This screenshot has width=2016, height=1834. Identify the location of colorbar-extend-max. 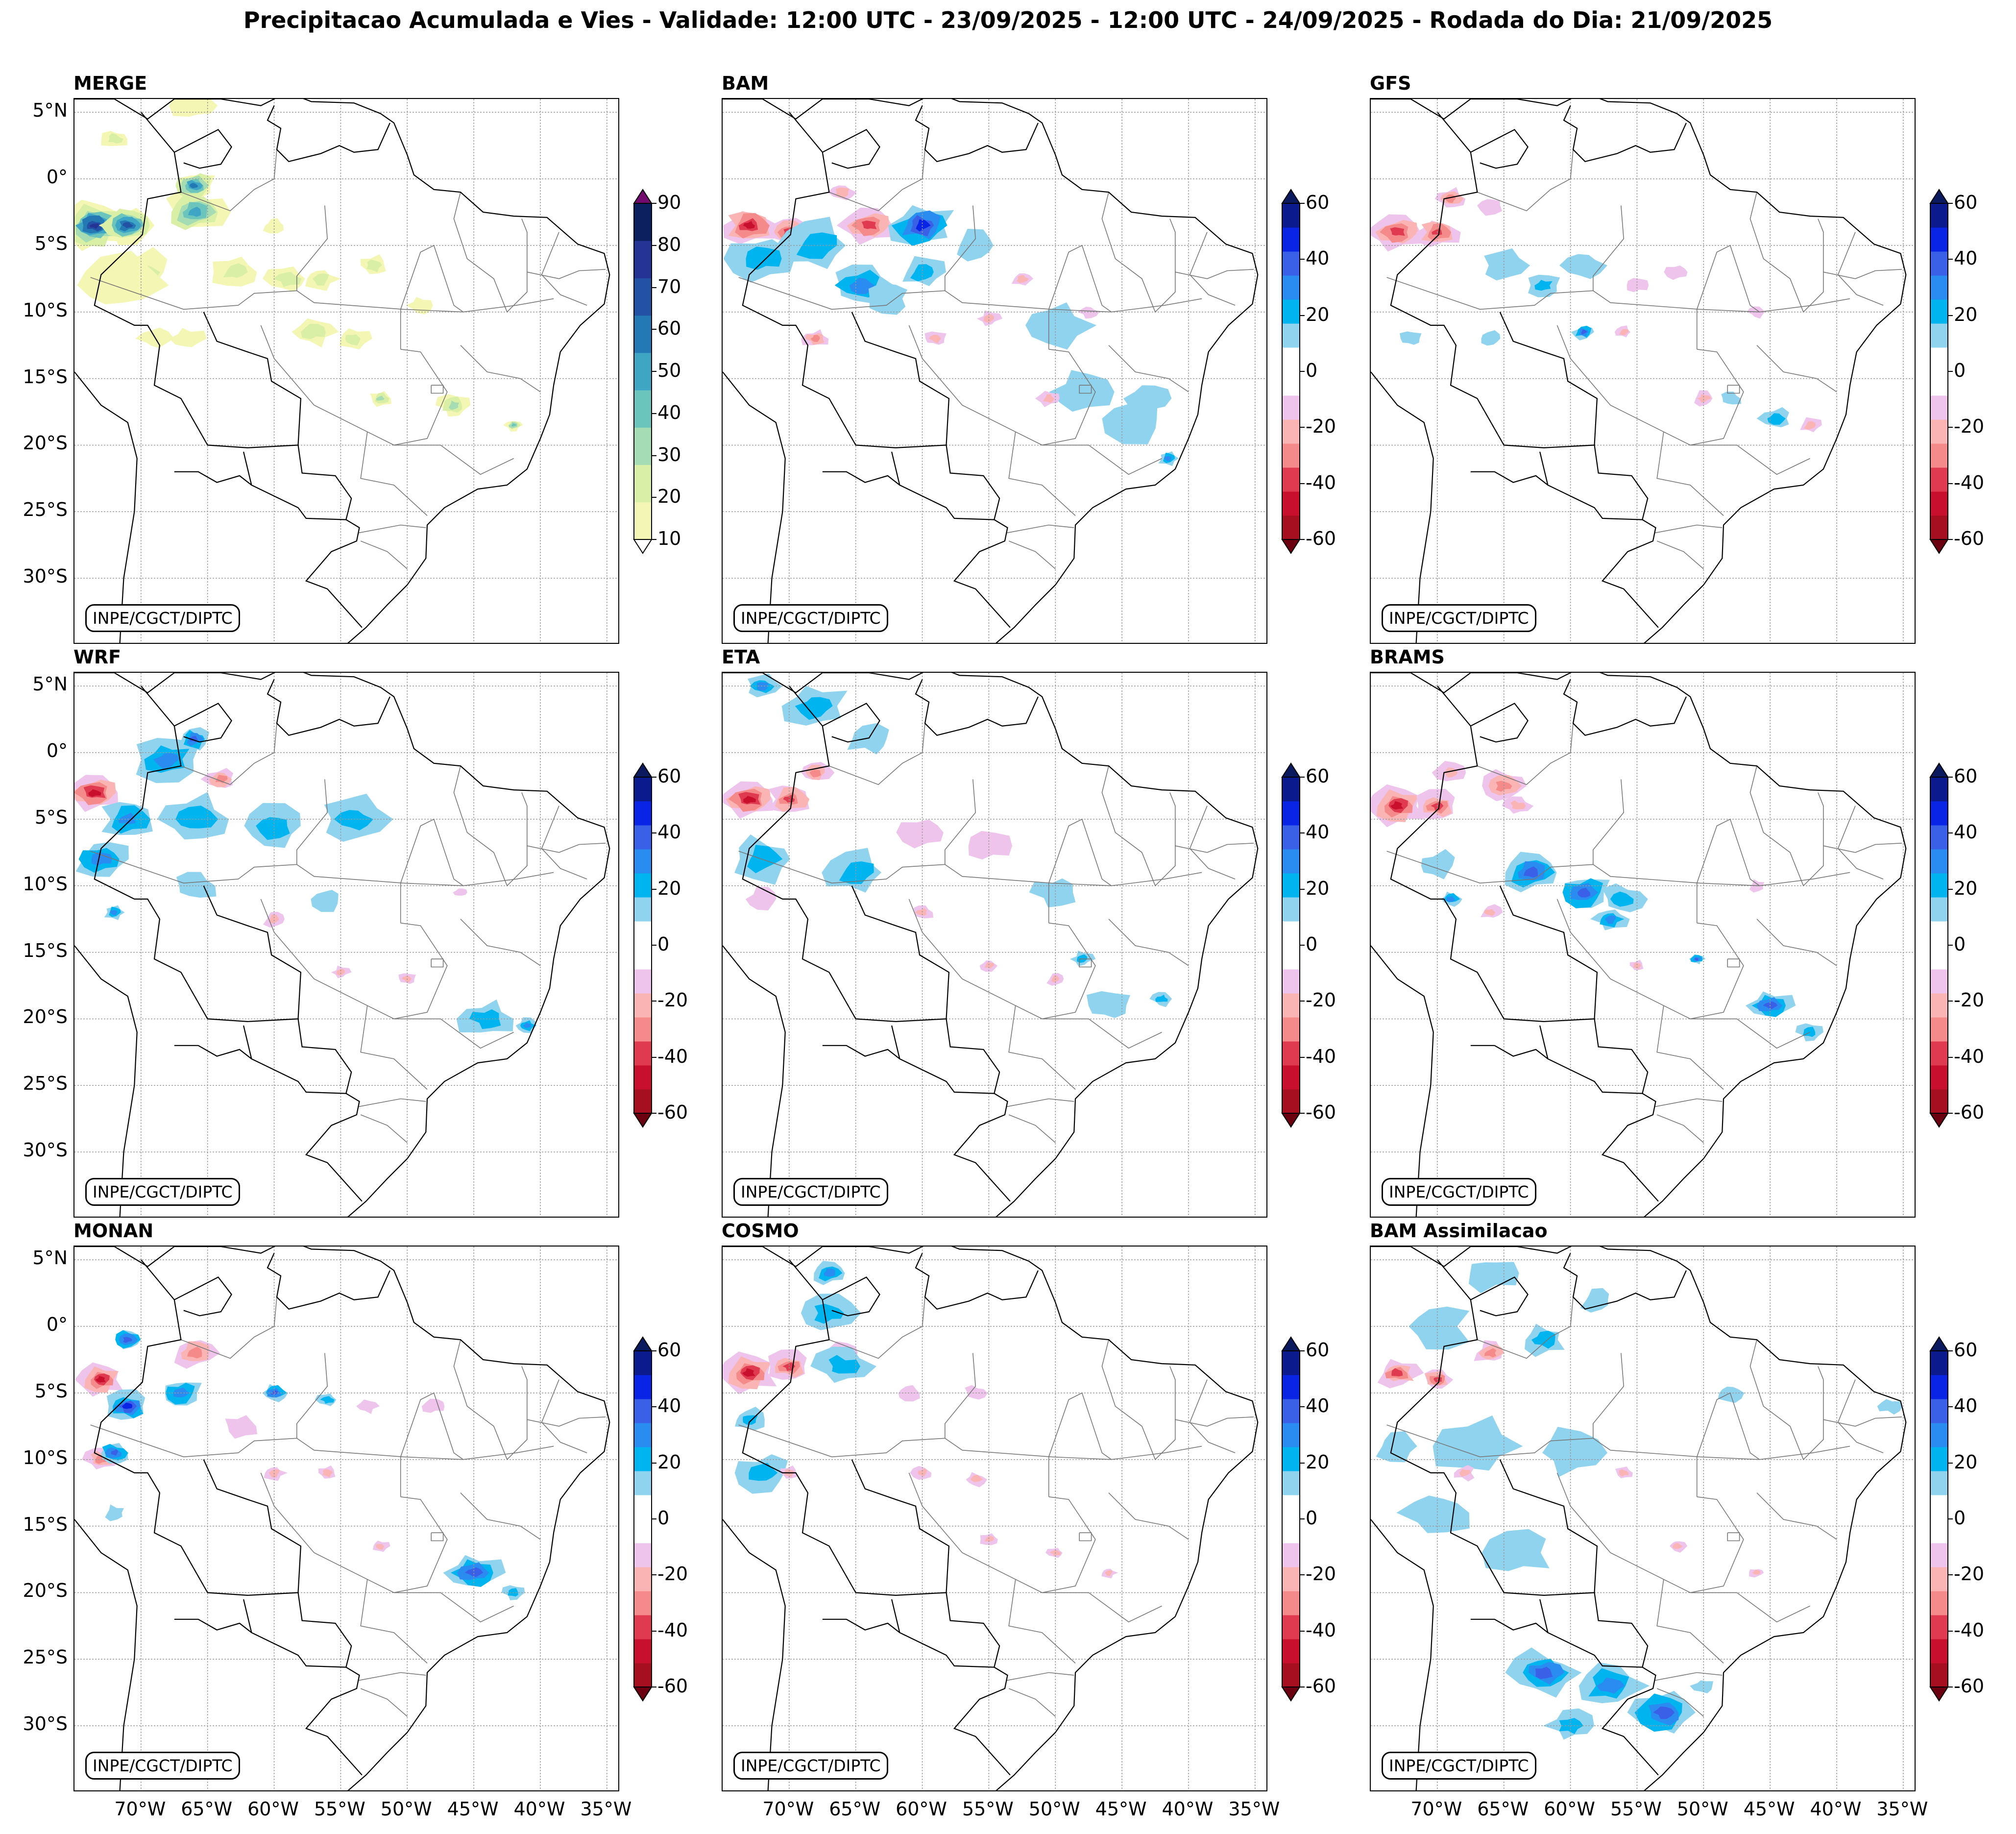
(1291, 770).